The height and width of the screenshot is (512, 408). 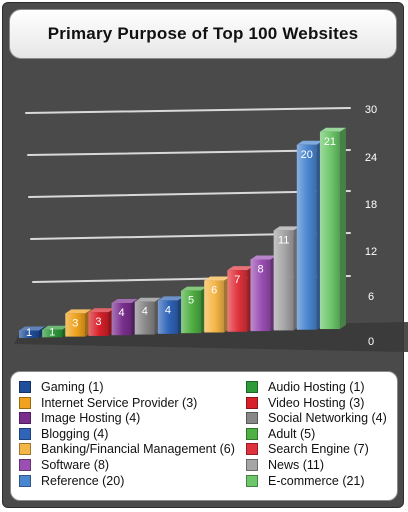 What do you see at coordinates (327, 418) in the screenshot?
I see `legend-label: Social Networking (4)` at bounding box center [327, 418].